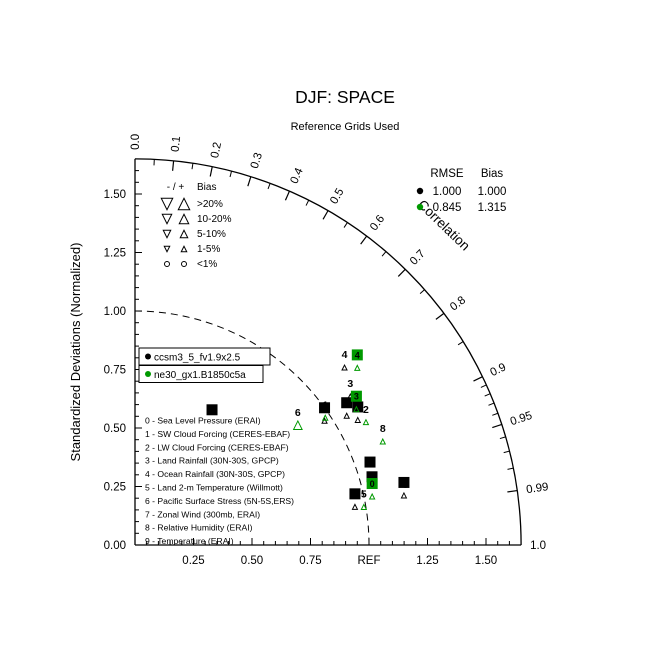 The image size is (648, 648). I want to click on x-tick-label: 0.75, so click(310, 561).